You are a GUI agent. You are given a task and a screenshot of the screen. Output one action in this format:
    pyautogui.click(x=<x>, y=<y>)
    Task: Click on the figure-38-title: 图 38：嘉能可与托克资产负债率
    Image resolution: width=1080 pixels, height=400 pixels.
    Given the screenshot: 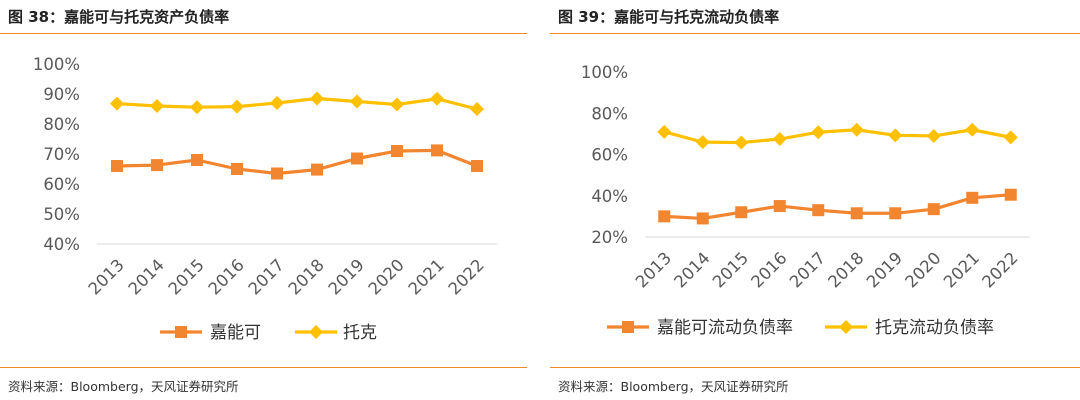 What is the action you would take?
    pyautogui.click(x=119, y=17)
    